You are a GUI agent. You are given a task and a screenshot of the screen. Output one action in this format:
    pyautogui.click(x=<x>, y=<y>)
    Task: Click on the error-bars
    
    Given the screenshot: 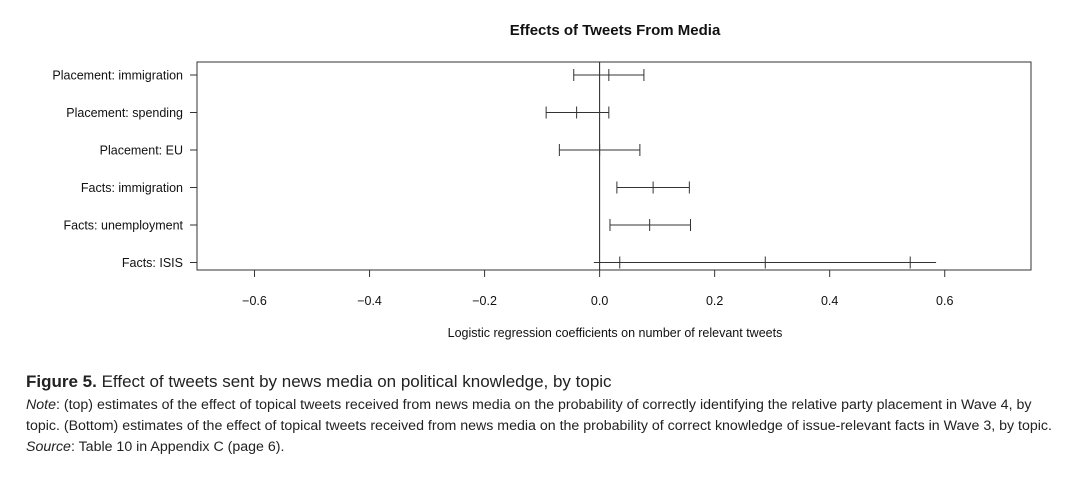 What is the action you would take?
    pyautogui.click(x=741, y=169)
    